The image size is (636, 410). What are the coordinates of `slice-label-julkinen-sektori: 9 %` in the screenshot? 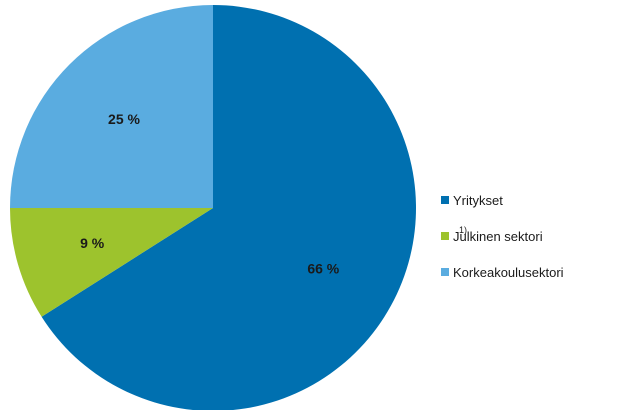 It's located at (92, 243).